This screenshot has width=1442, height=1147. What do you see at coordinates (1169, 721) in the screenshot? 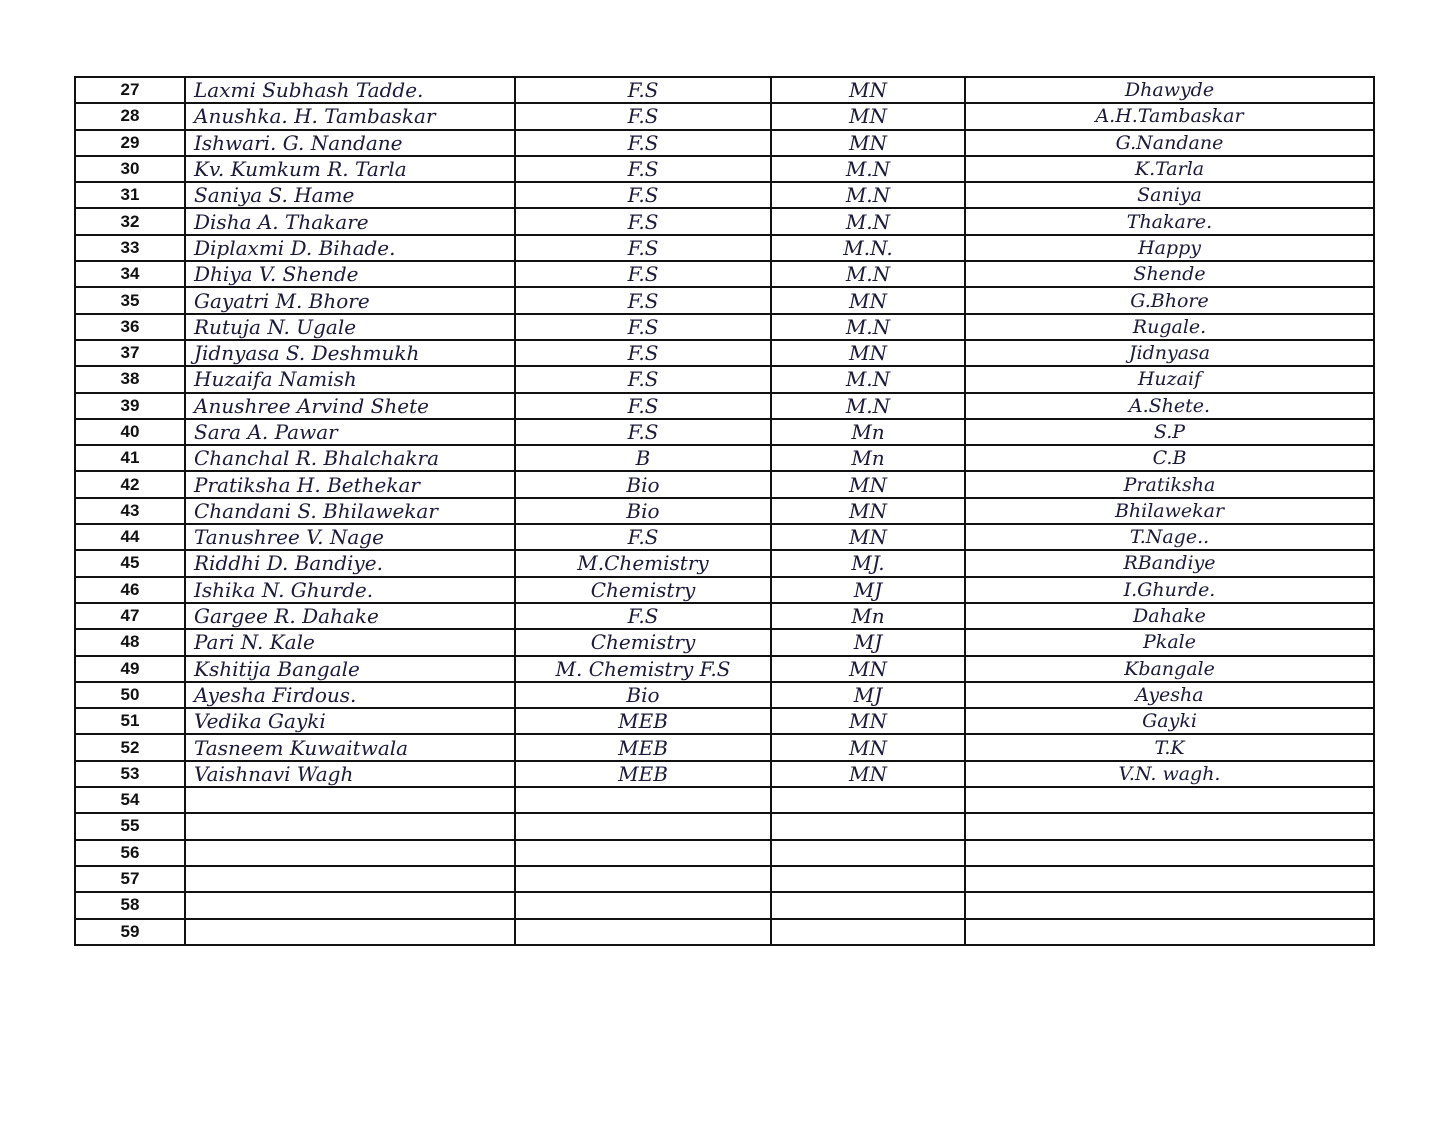
I see `signature: Gayki` at bounding box center [1169, 721].